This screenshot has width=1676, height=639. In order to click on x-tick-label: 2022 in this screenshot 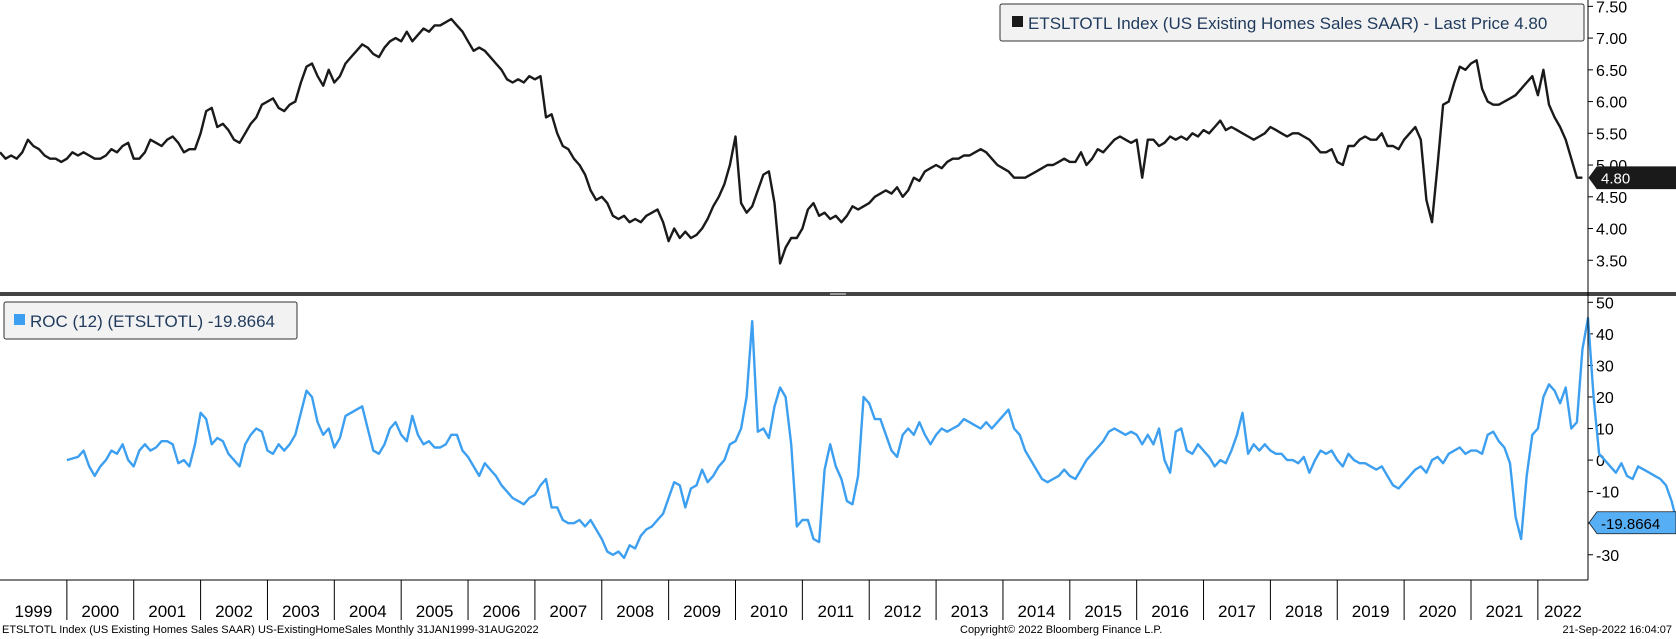, I will do `click(1563, 611)`.